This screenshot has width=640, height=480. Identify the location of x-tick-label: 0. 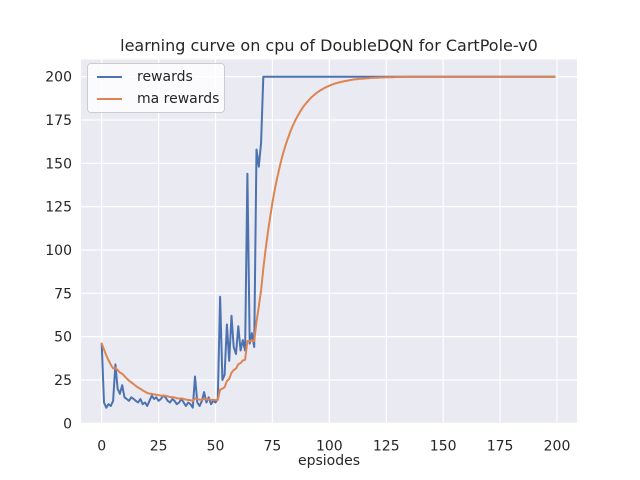
(101, 447).